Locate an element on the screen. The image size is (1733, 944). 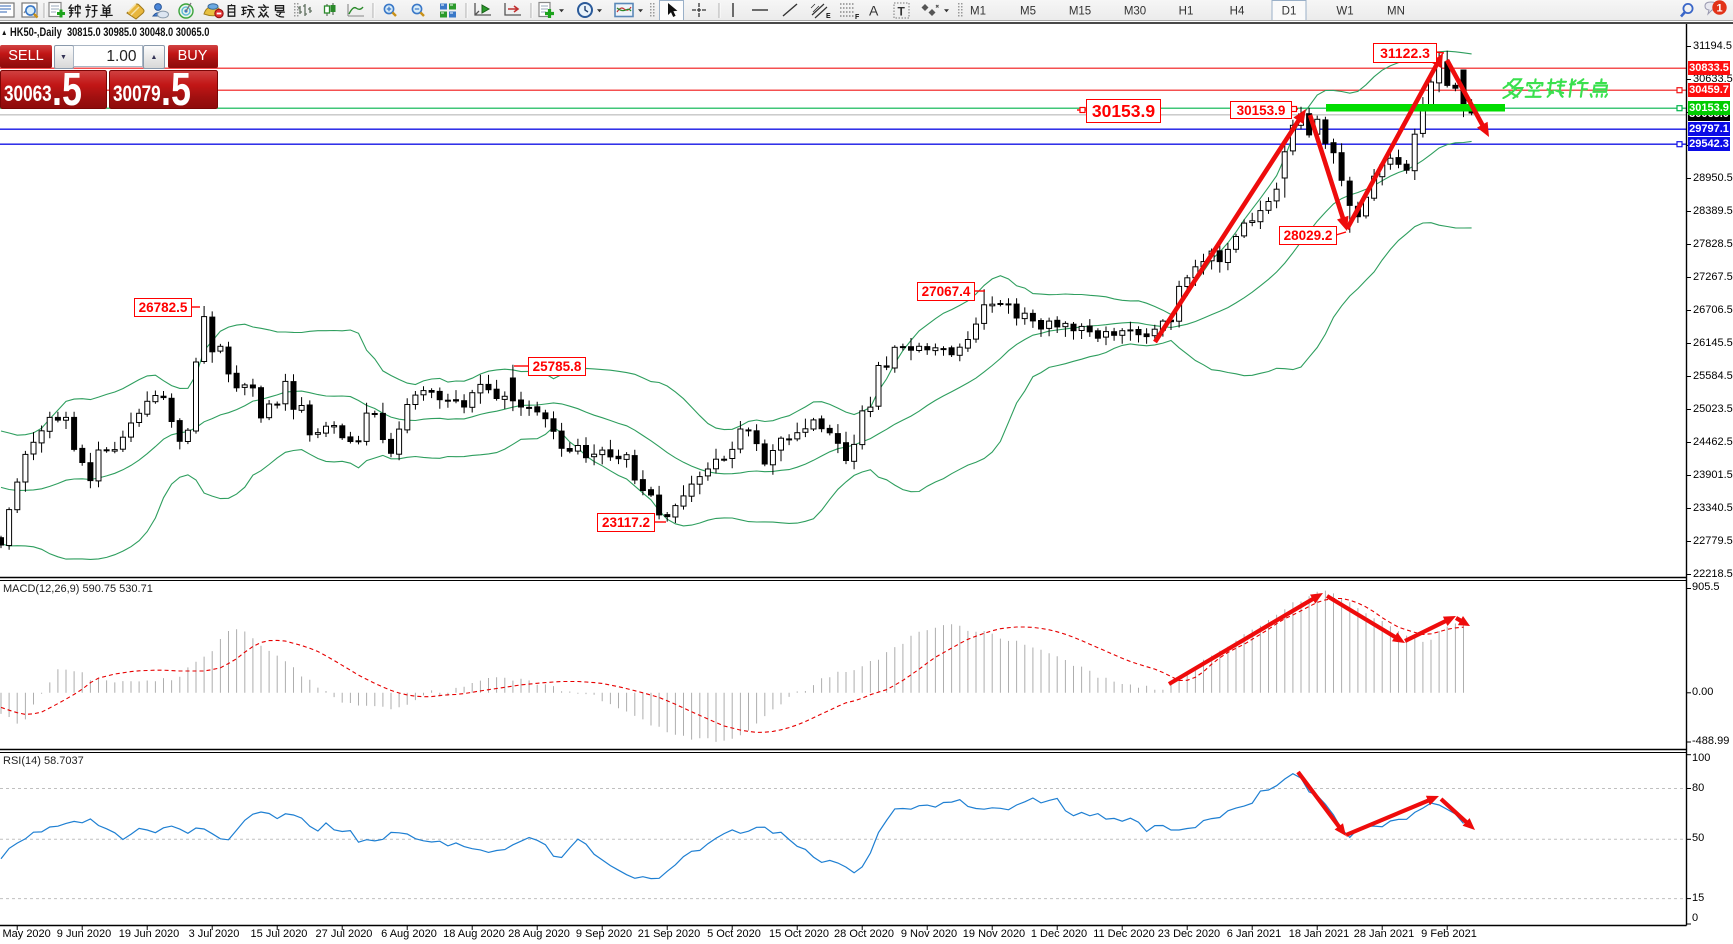
svg-text: A is located at coordinates (874, 11).